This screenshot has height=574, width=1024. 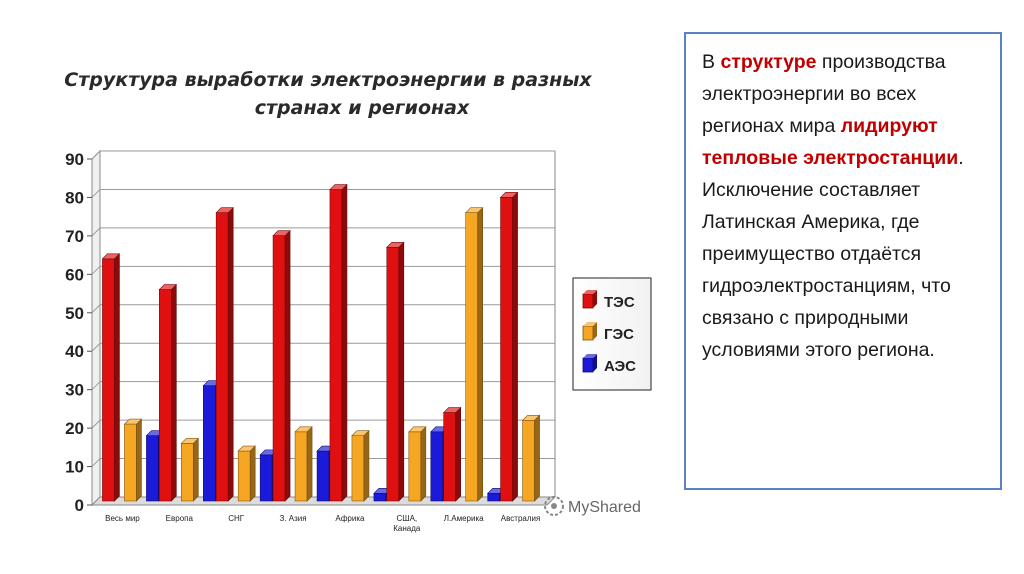 What do you see at coordinates (531, 458) in the screenshot?
I see `bar-ГЭС-7` at bounding box center [531, 458].